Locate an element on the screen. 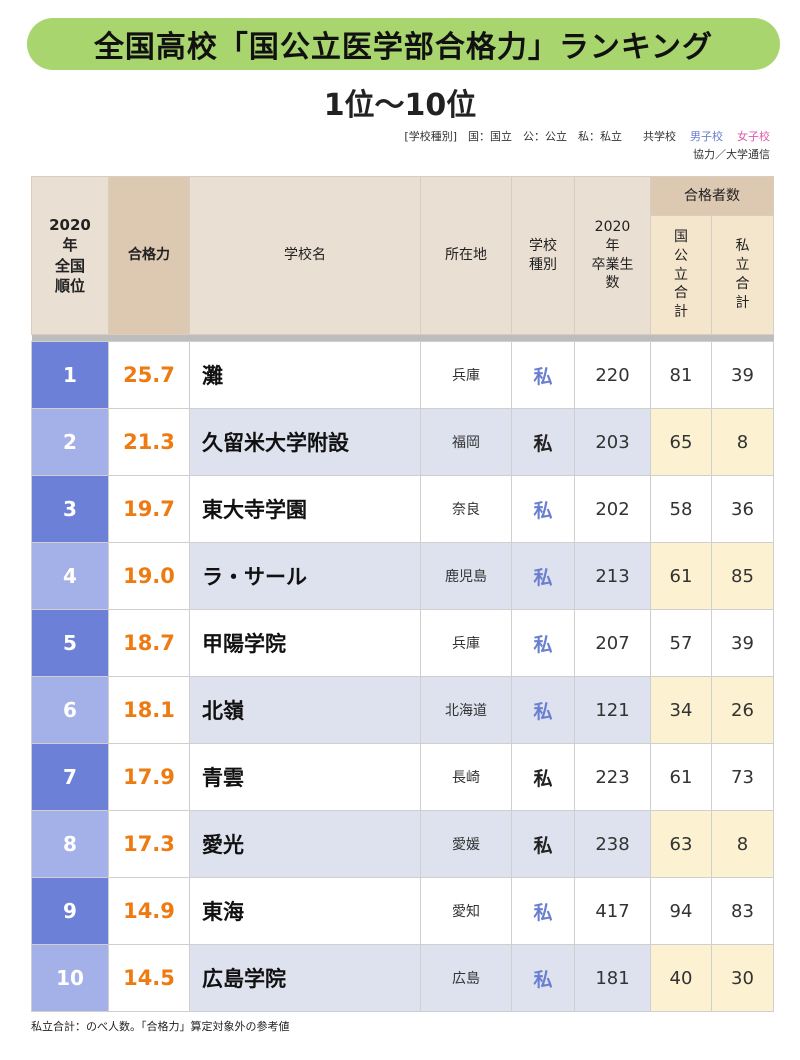 The width and height of the screenshot is (800, 1060). school-name-cell: 愛光 is located at coordinates (305, 844).